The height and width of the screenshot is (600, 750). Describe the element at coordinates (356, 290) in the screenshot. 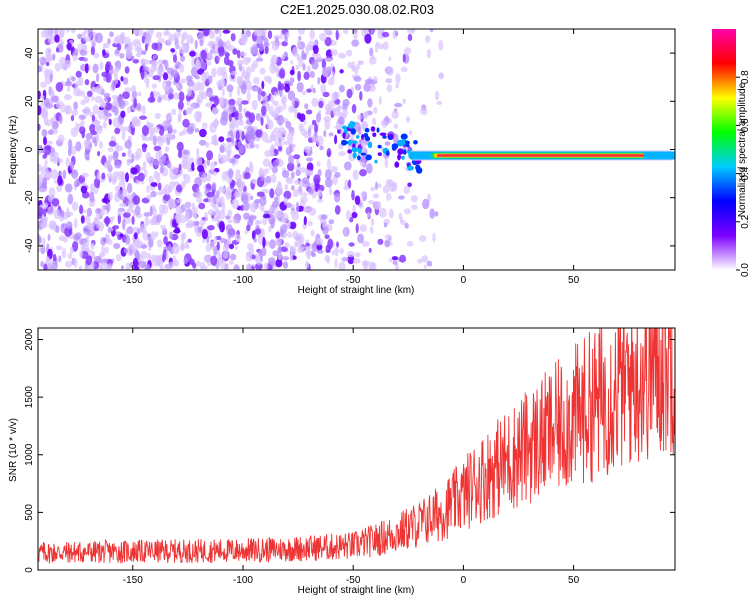

I see `heatmap-xlabel: Height of straight line (km)` at that location.